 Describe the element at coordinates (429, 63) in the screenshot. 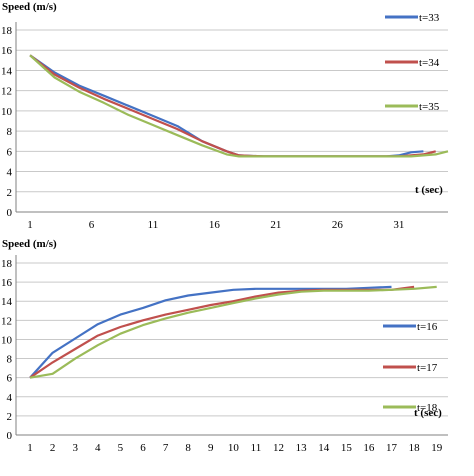

I see `legend-label: t=34` at that location.